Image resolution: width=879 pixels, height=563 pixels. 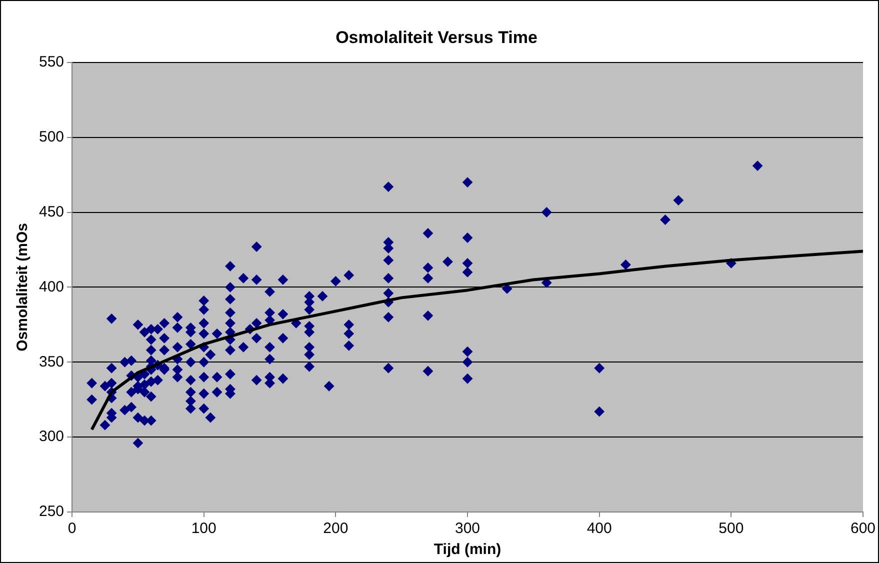 I want to click on y-tick-label: 400, so click(x=51, y=287).